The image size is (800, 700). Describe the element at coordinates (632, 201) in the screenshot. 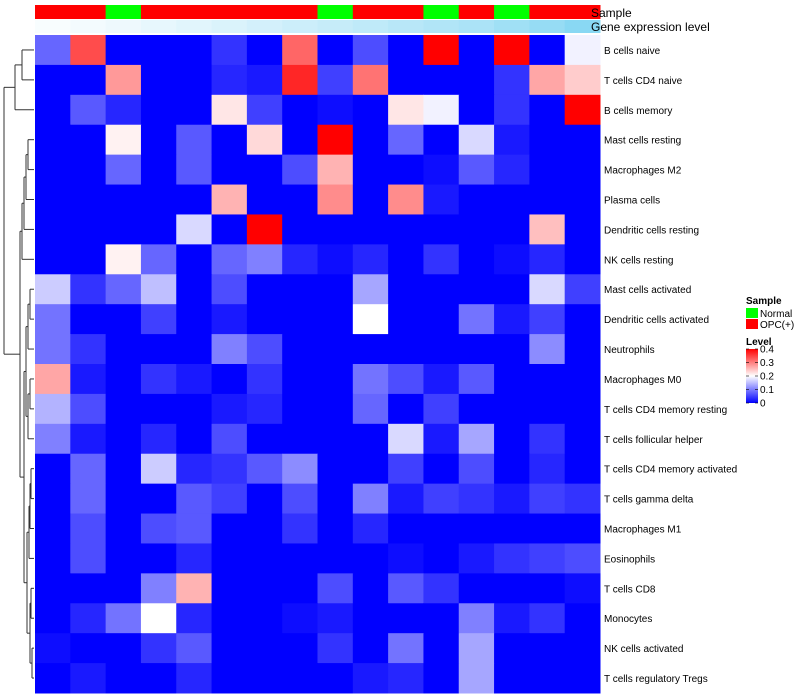

I see `row-label: Plasma cells` at that location.